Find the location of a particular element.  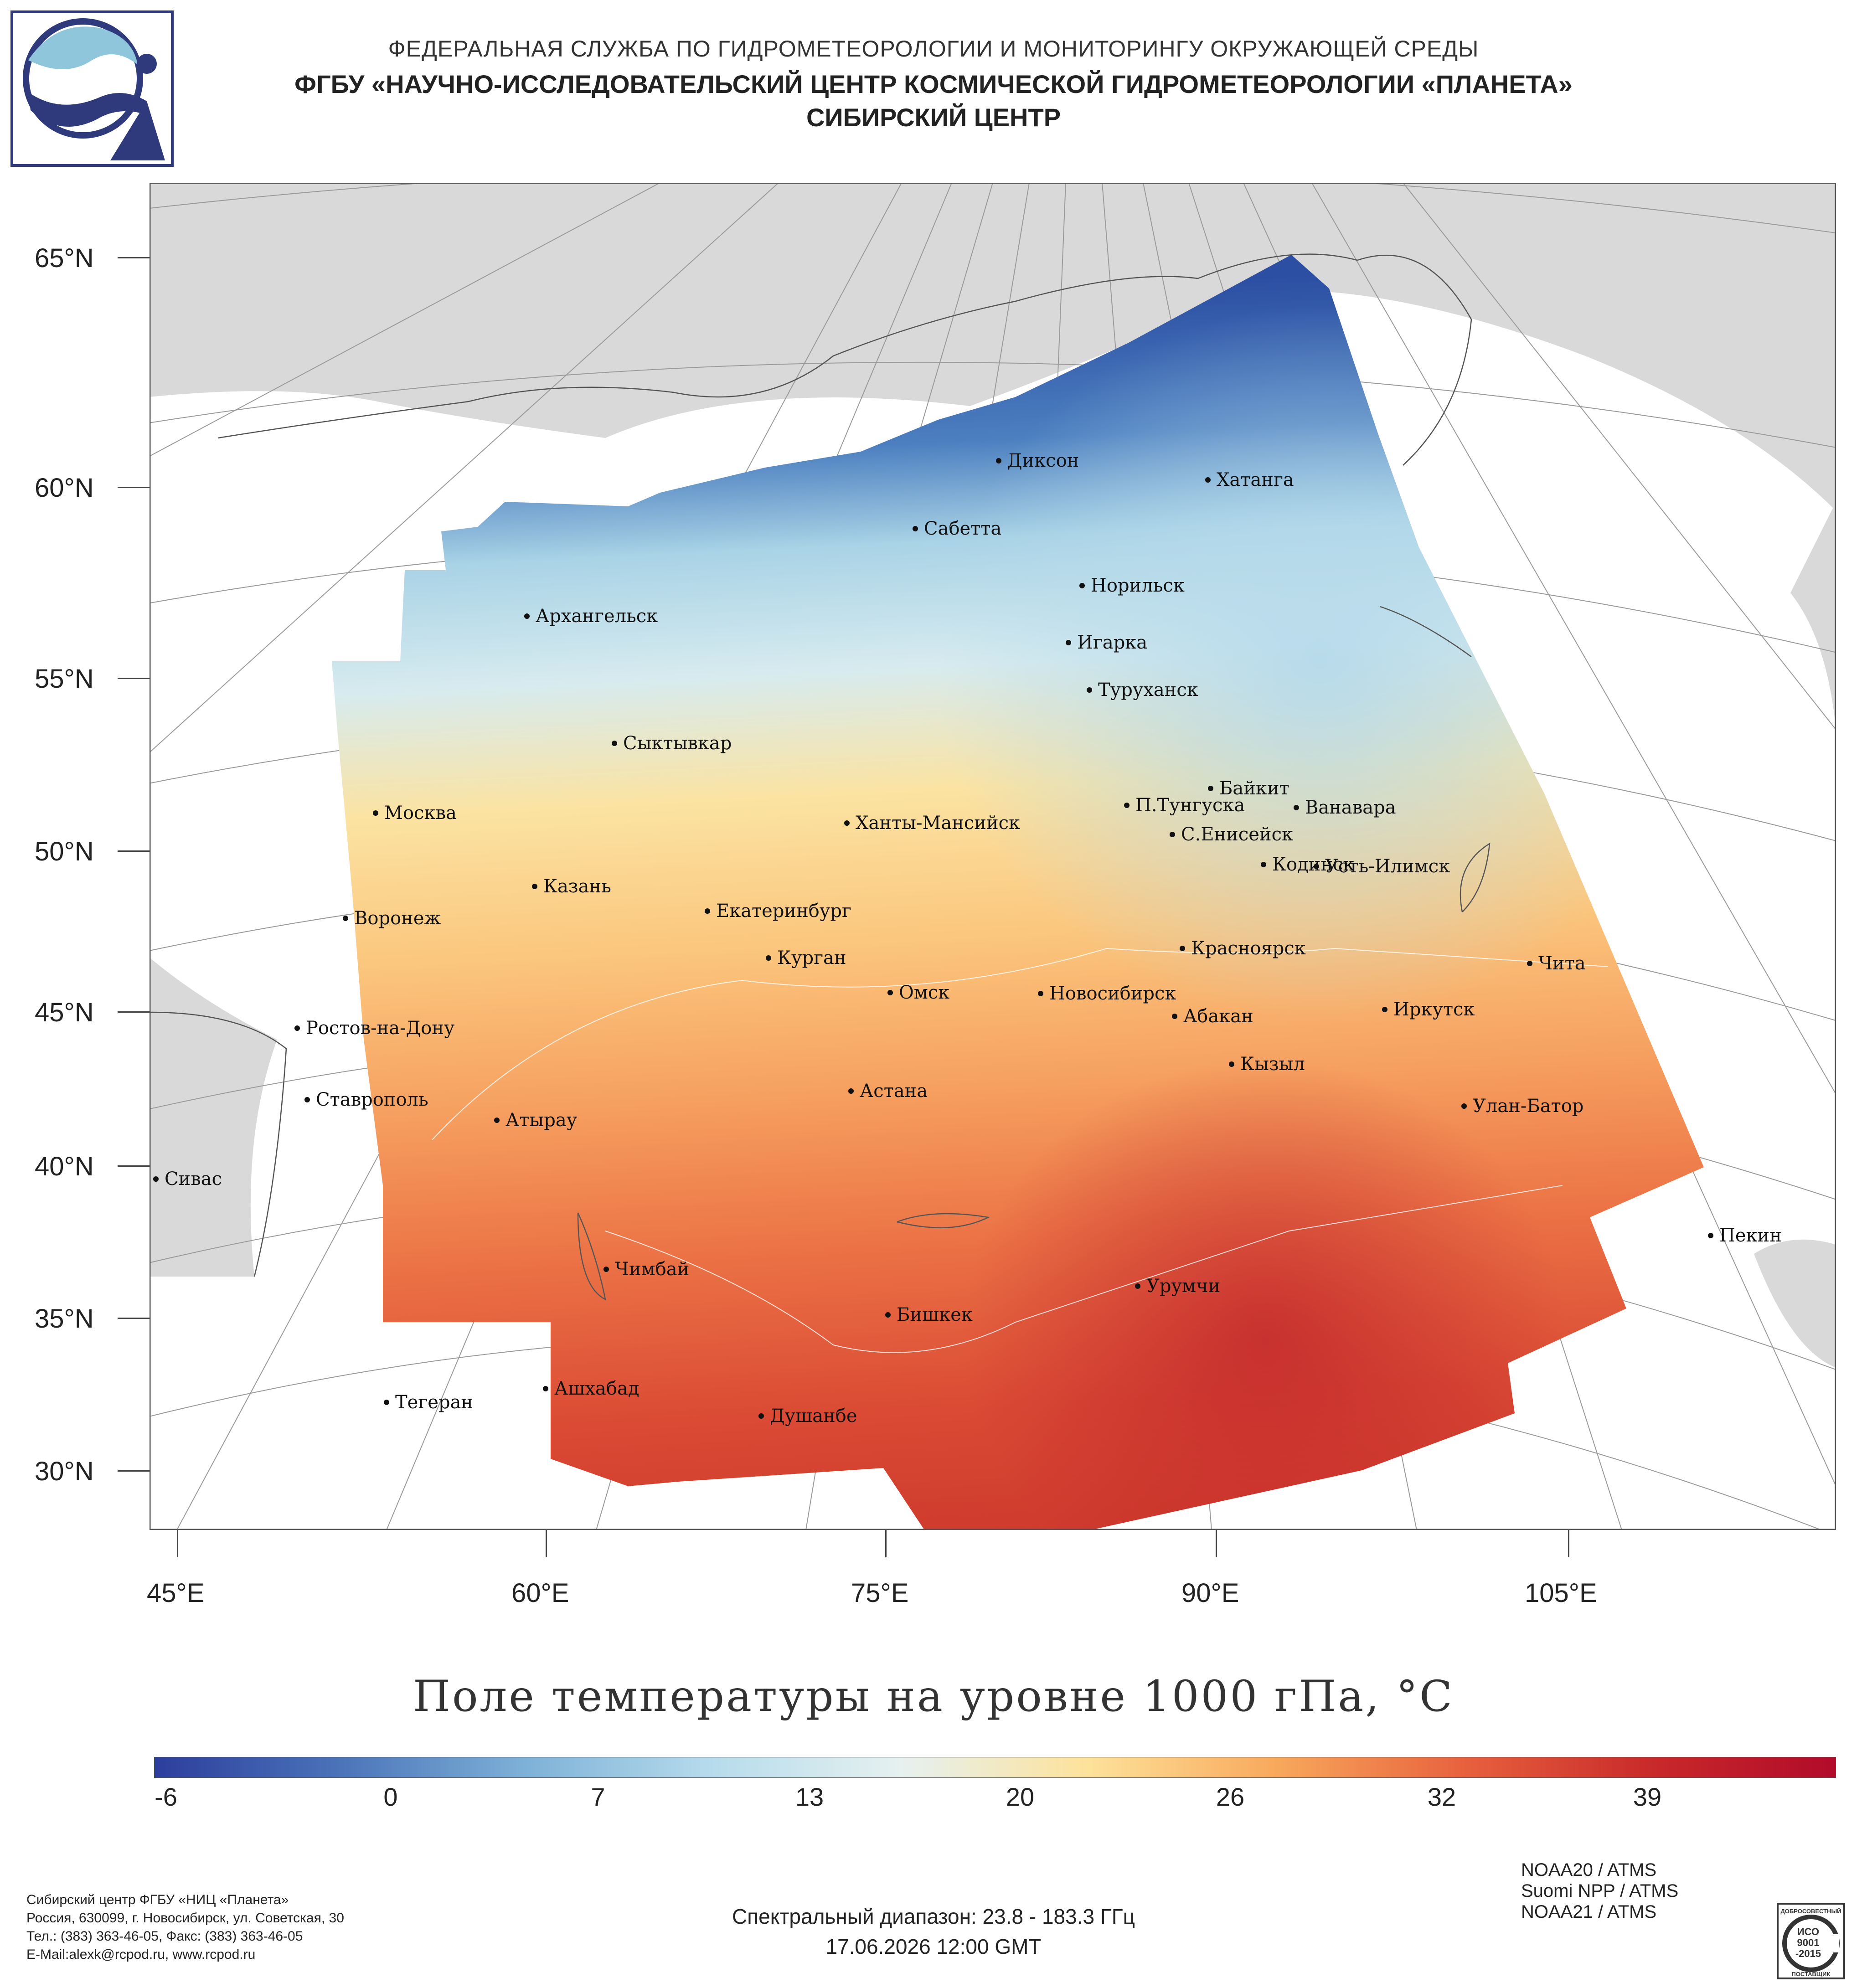

city-vanavara: Ванавара is located at coordinates (1345, 808).